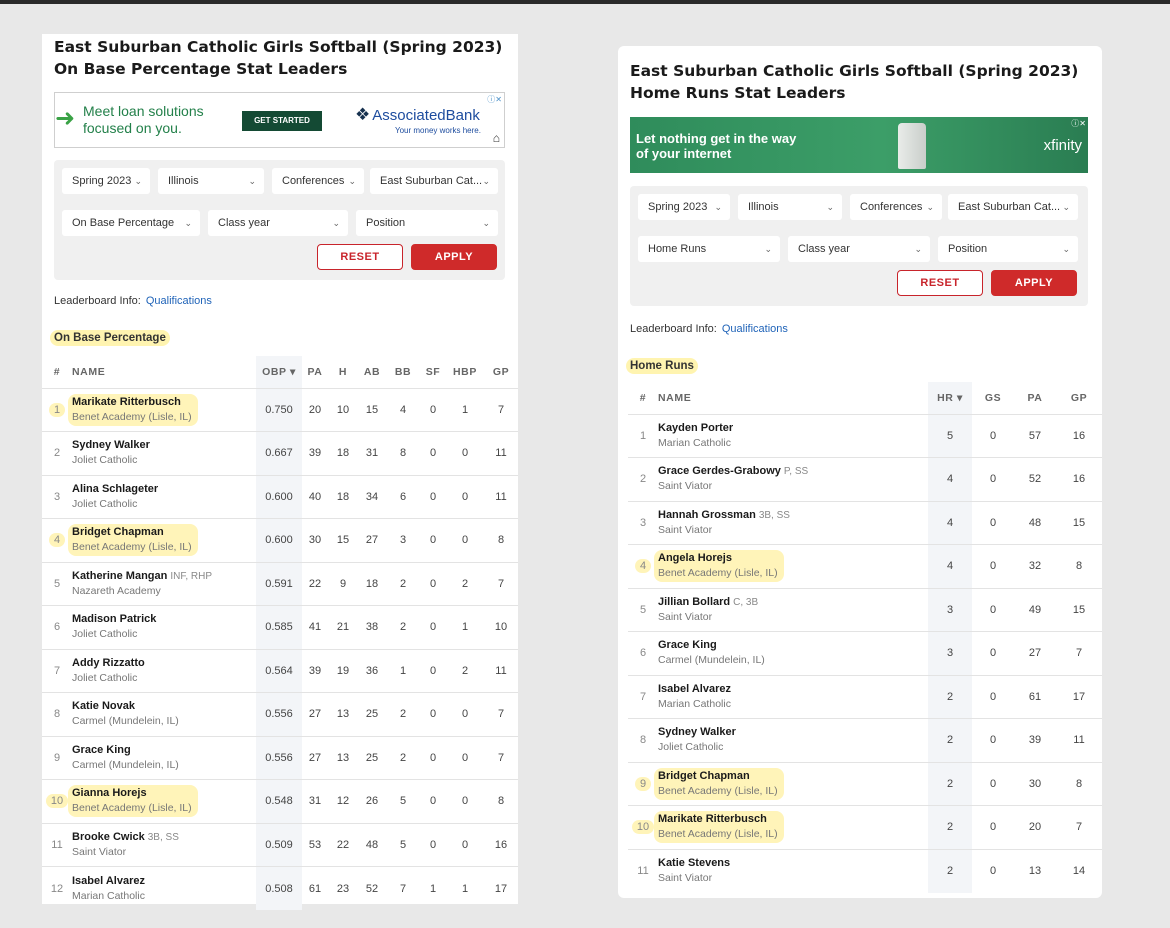 This screenshot has width=1170, height=928. Describe the element at coordinates (125, 706) in the screenshot. I see `player-name: Katie Novak` at that location.